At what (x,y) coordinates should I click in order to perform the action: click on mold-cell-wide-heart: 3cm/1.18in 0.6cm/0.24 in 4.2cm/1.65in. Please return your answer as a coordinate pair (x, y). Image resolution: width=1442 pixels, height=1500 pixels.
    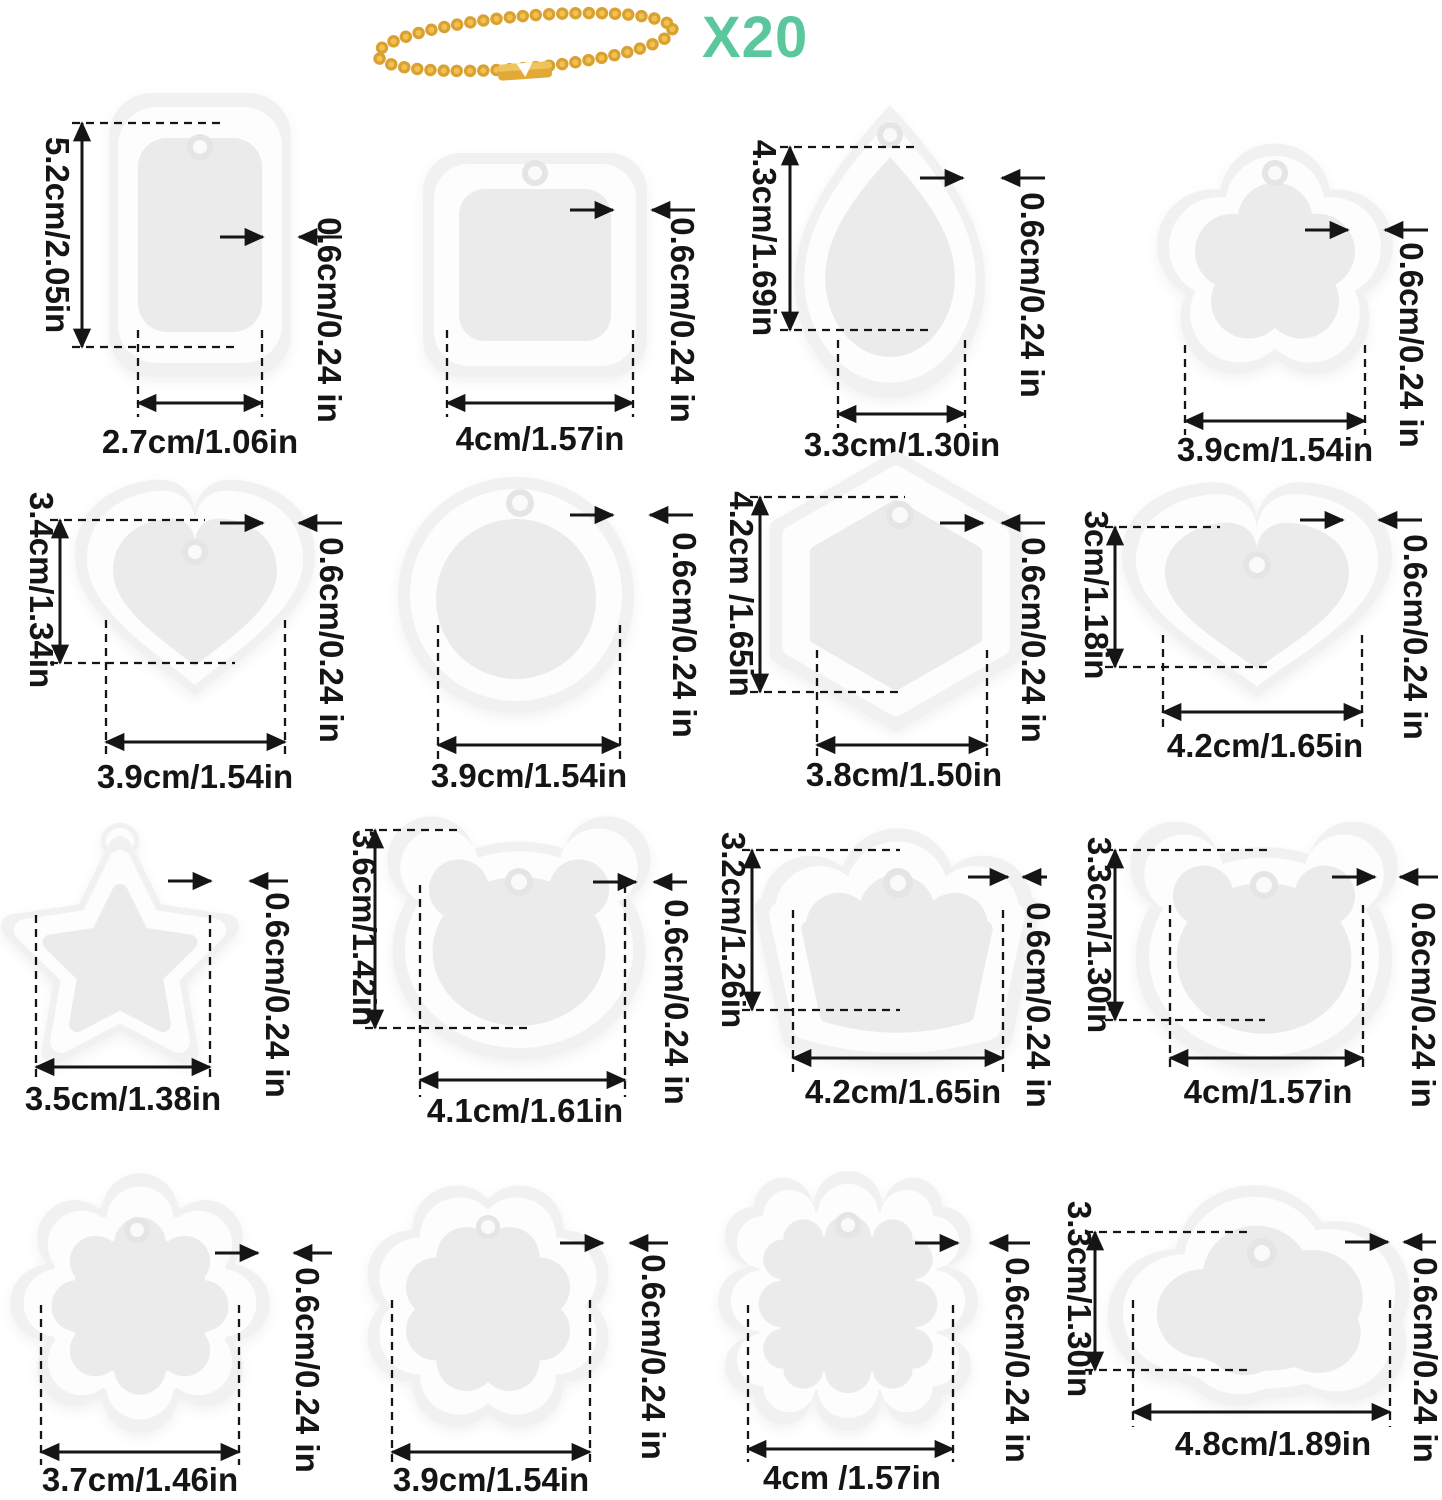
    Looking at the image, I should click on (1251, 632).